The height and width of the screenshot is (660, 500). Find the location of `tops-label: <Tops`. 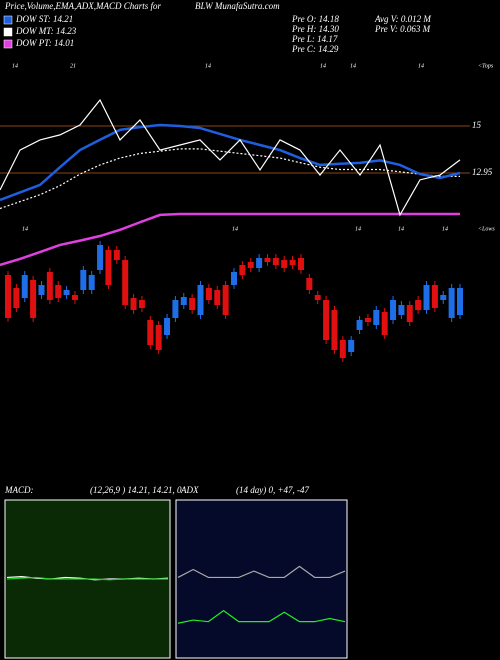

tops-label: <Tops is located at coordinates (486, 66).